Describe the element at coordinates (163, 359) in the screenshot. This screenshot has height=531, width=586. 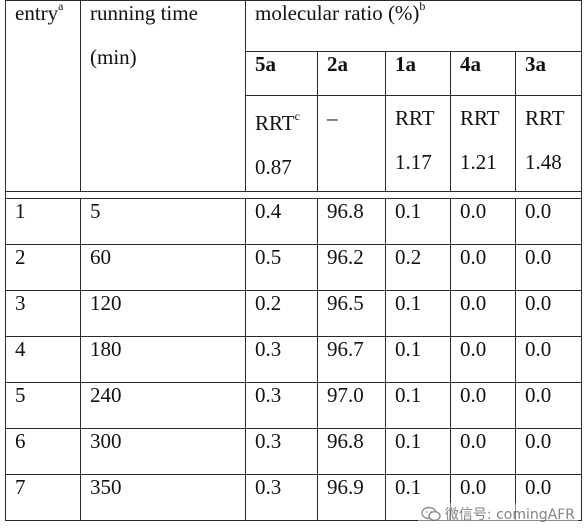
I see `cell-time: 180` at that location.